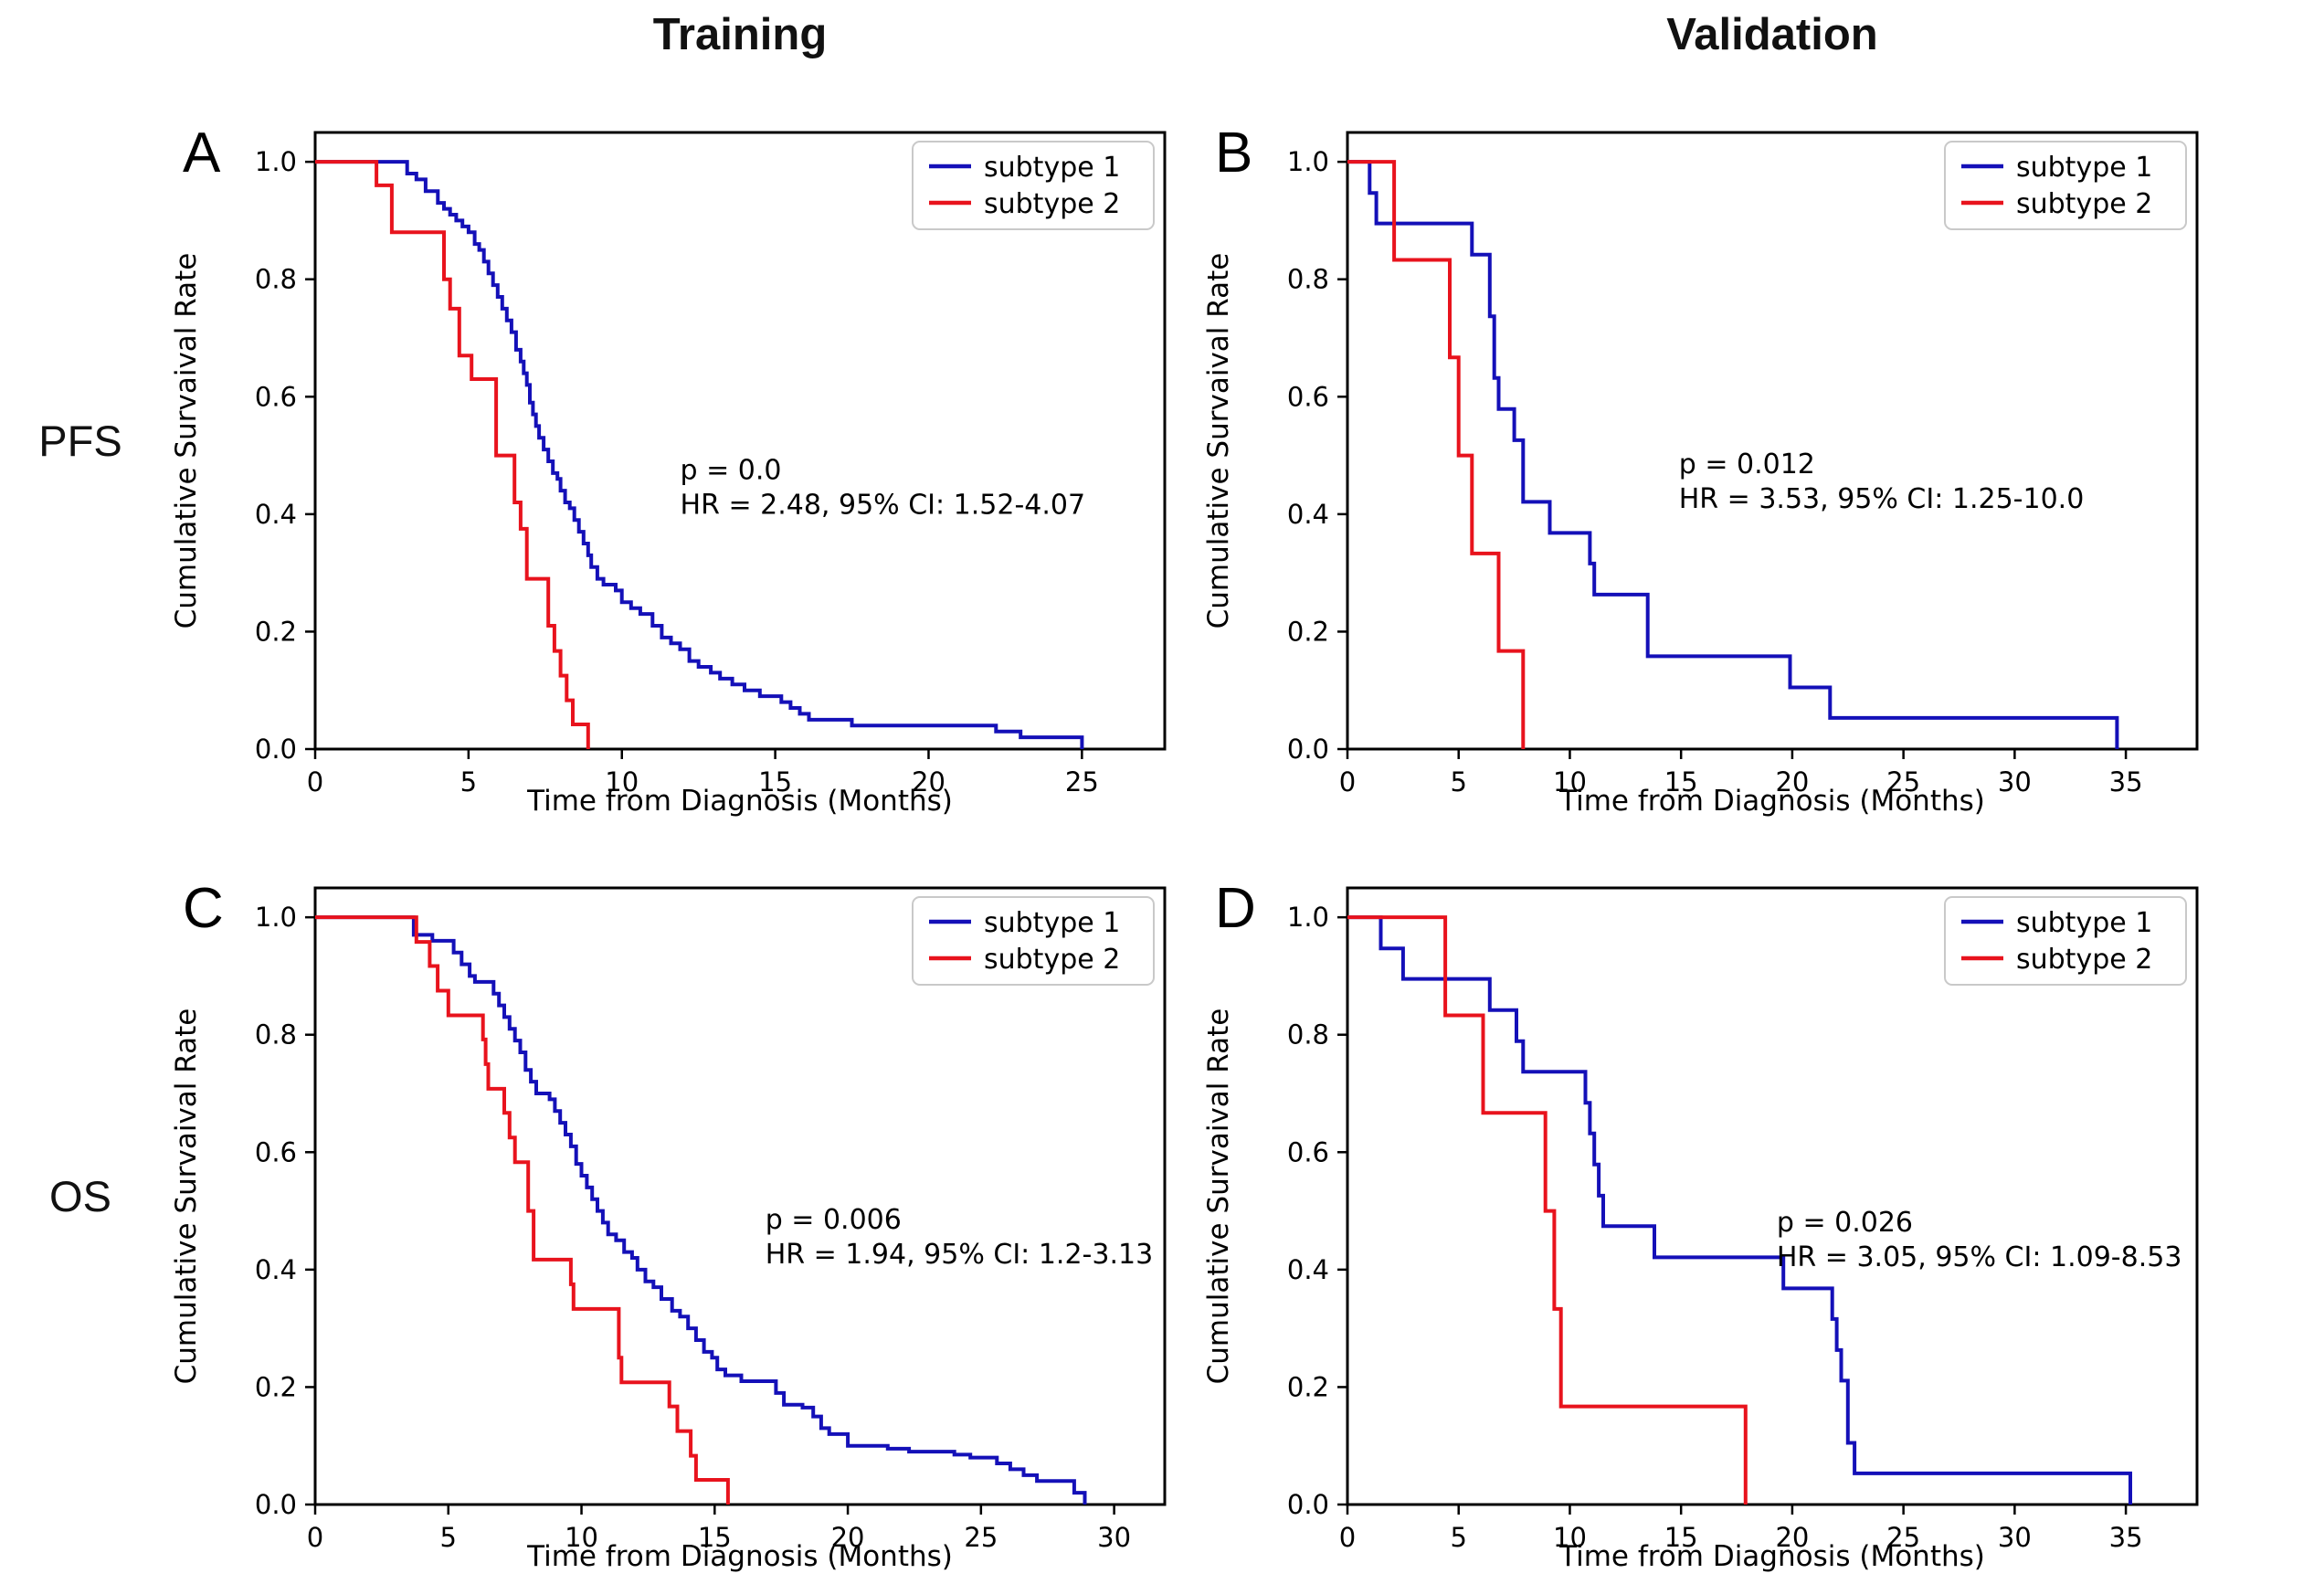 Image resolution: width=2324 pixels, height=1584 pixels. I want to click on annotation-line: HR = 2.48, 95% CI: 1.52-4.07, so click(883, 505).